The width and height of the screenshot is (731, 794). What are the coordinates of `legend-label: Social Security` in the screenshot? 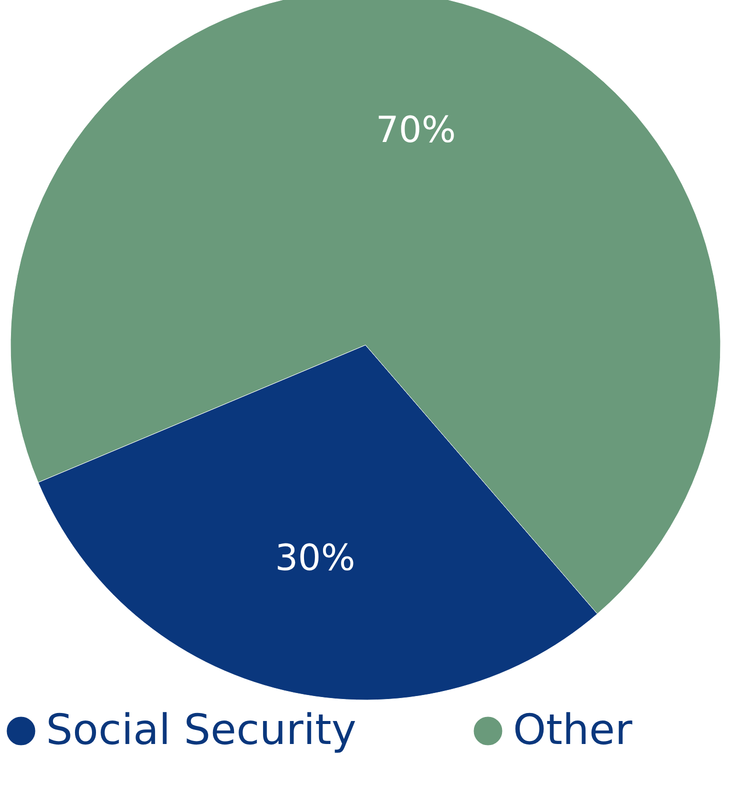 It's located at (201, 729).